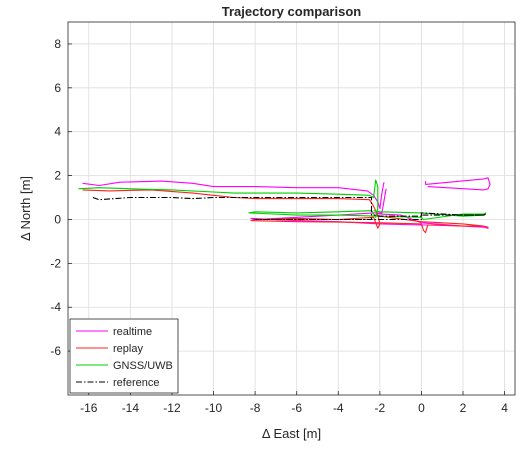 This screenshot has height=449, width=520. I want to click on y-tick-label: 0, so click(57, 219).